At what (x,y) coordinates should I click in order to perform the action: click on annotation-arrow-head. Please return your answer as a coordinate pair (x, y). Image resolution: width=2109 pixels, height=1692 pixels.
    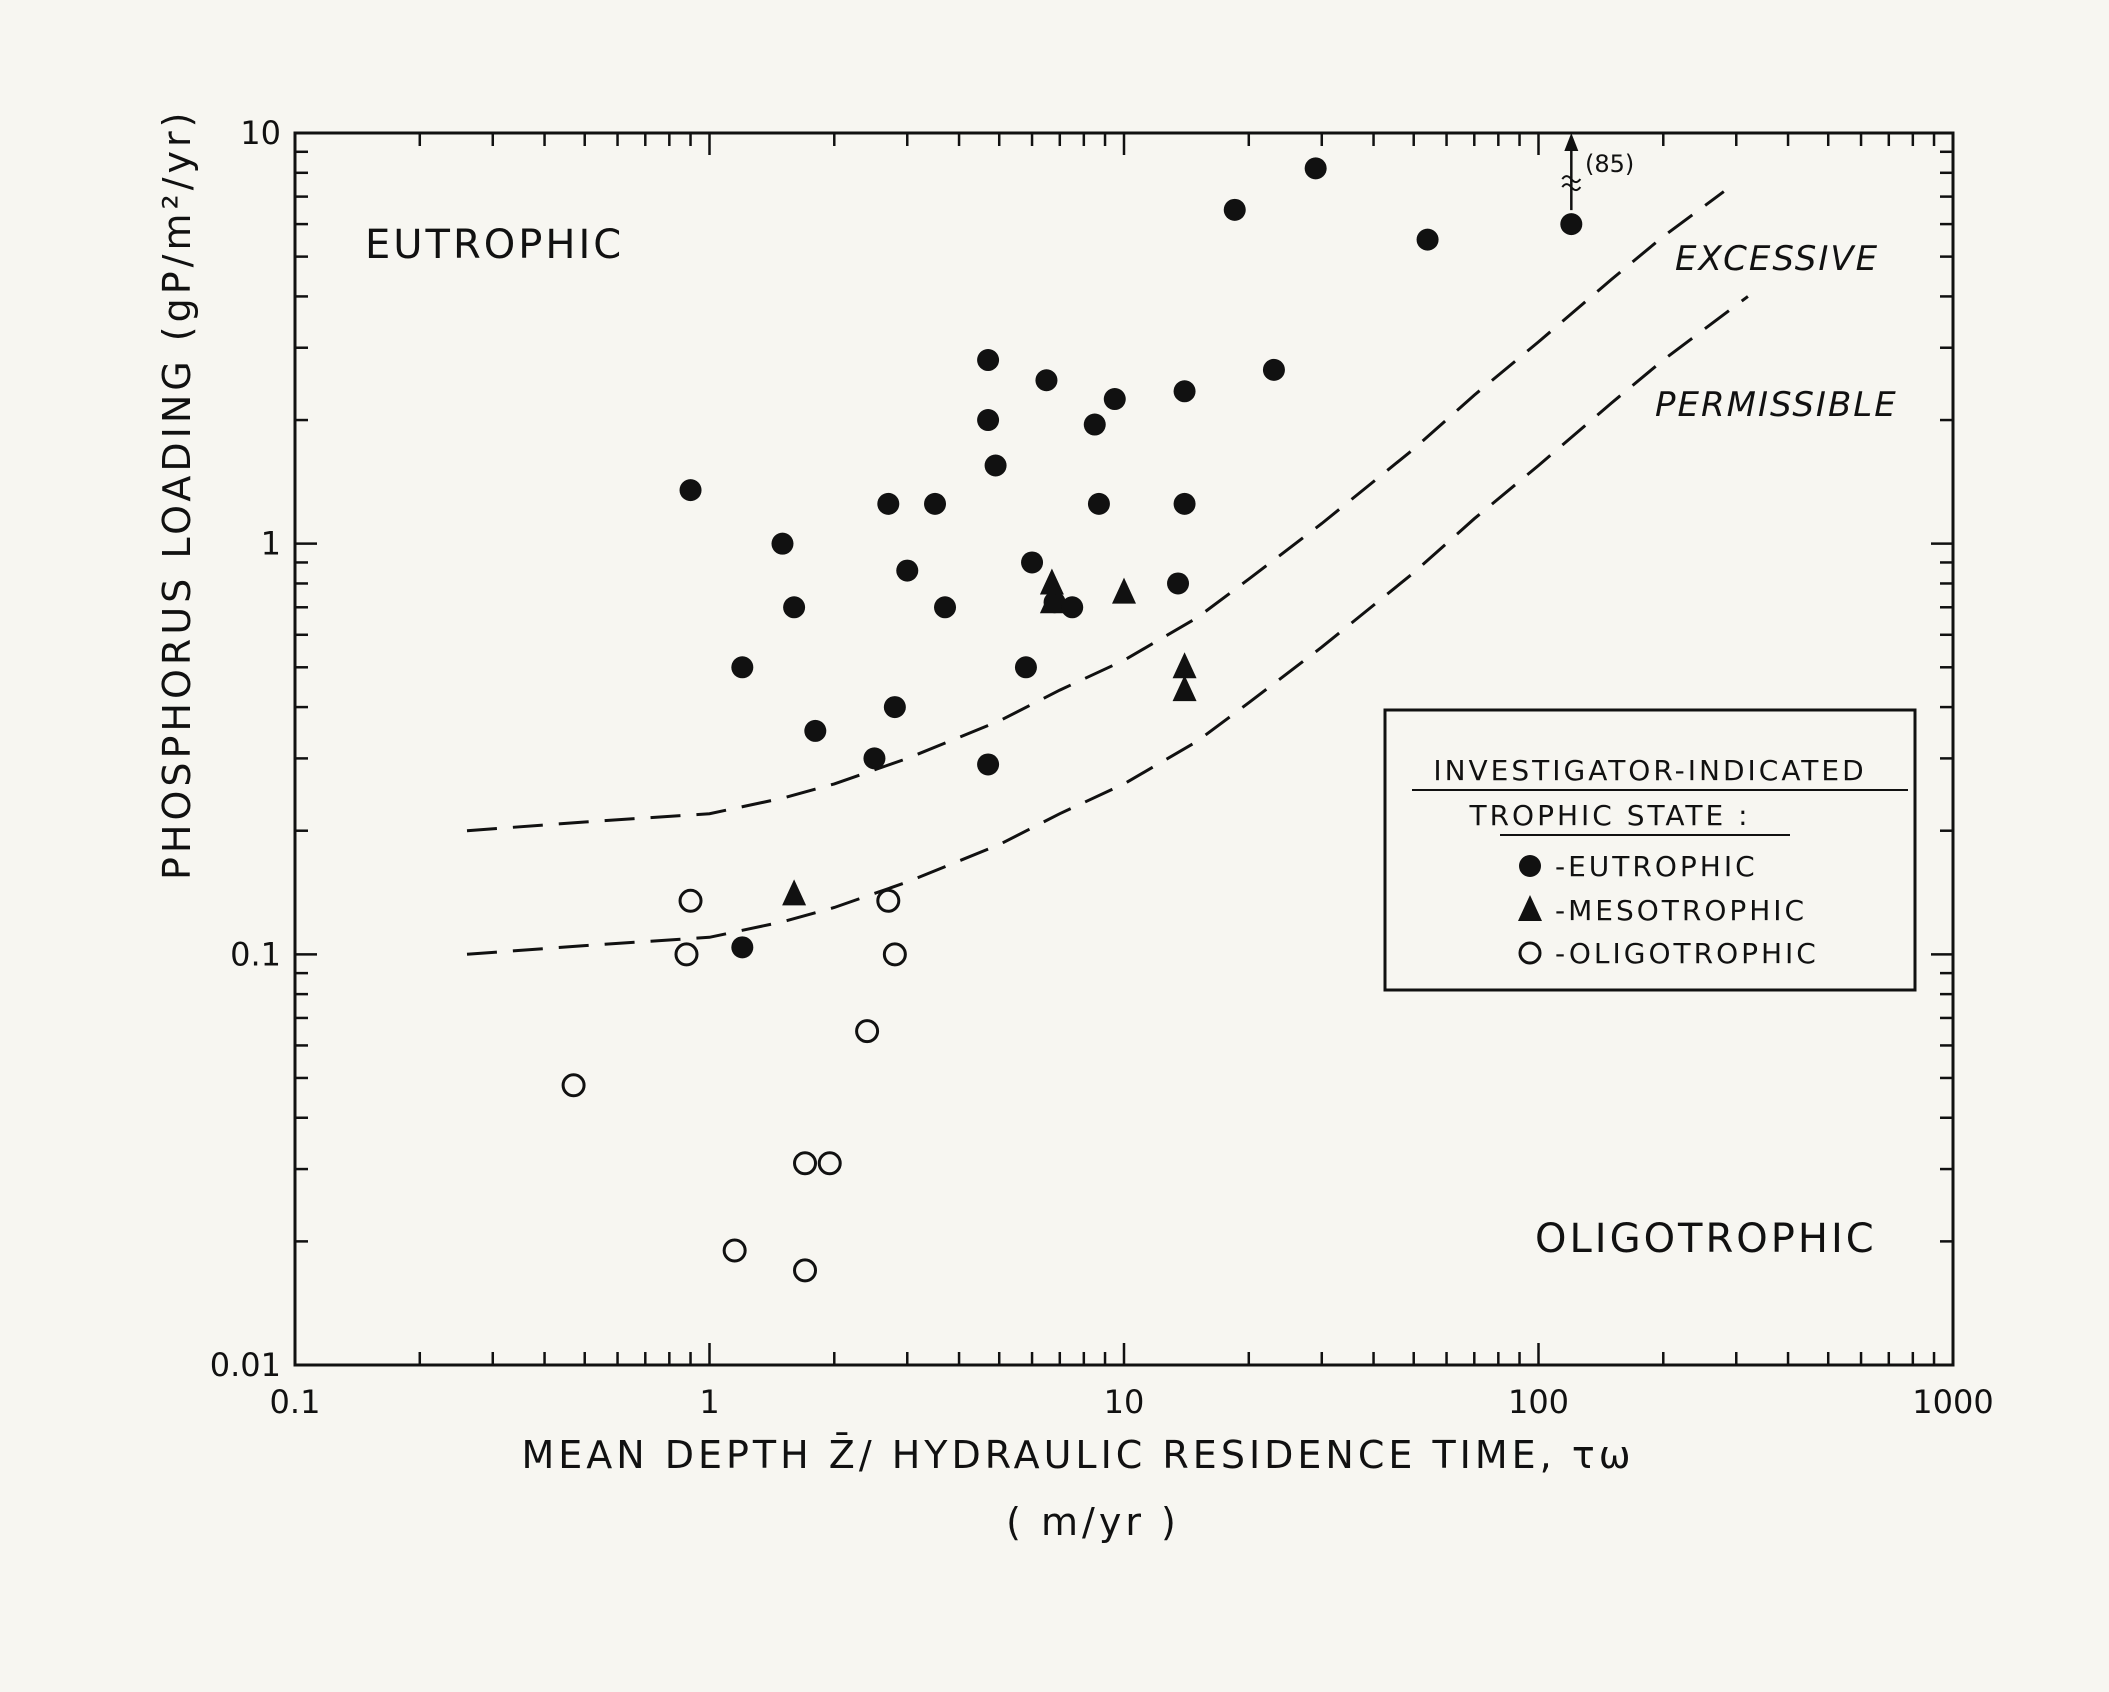
    Looking at the image, I should click on (1571, 142).